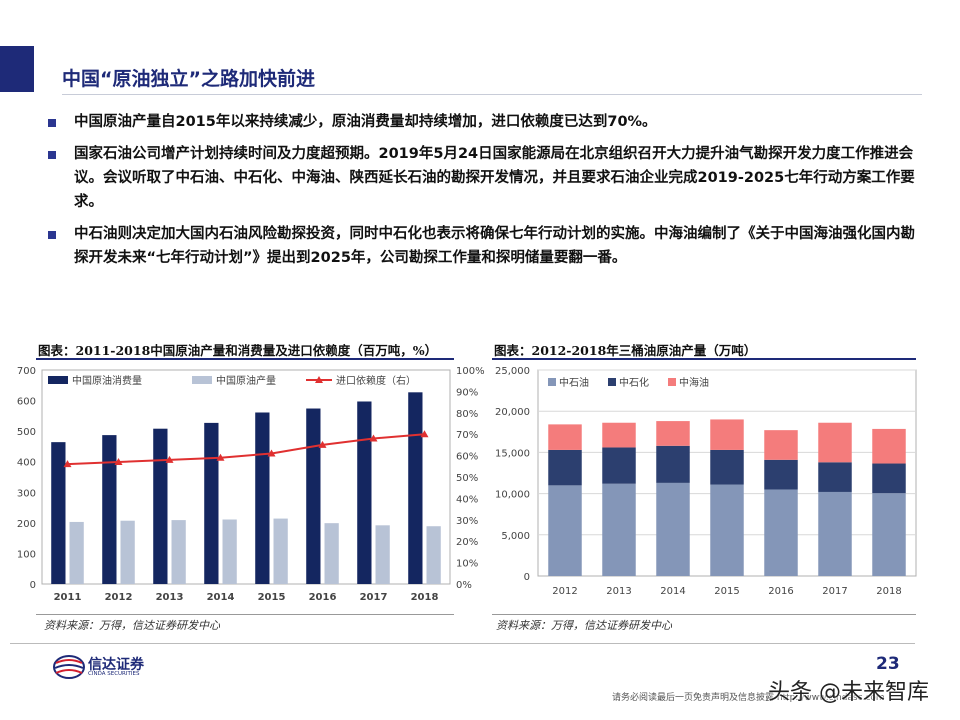 This screenshot has width=960, height=720. I want to click on chart2-x-tick-label: 2012, so click(564, 591).